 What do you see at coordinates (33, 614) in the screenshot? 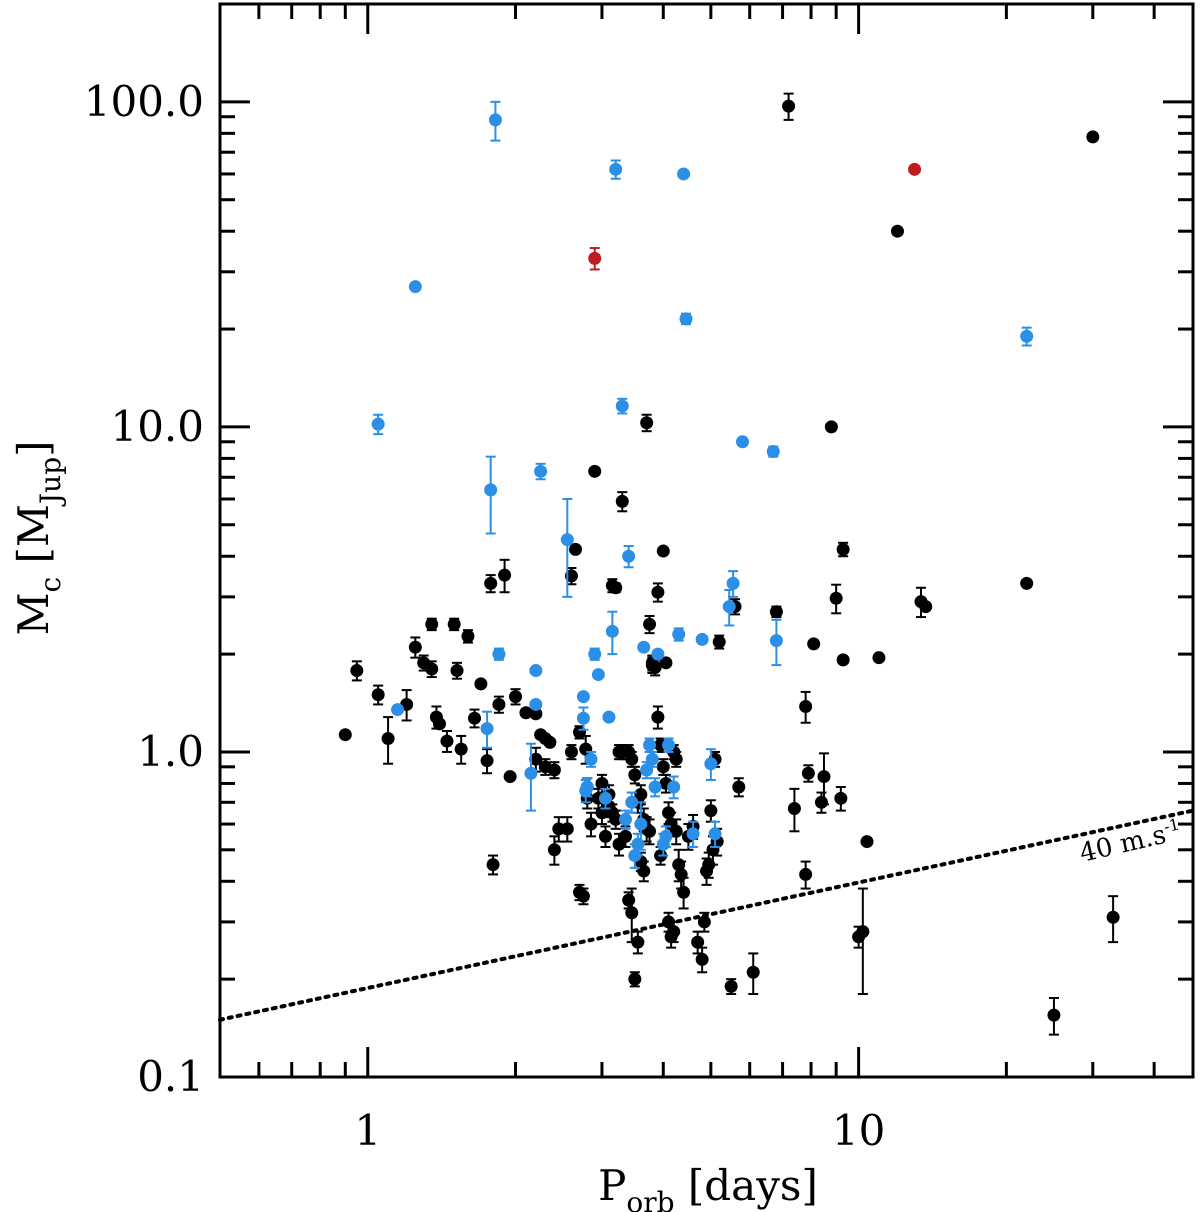
I see `y-axis-title-main: M` at bounding box center [33, 614].